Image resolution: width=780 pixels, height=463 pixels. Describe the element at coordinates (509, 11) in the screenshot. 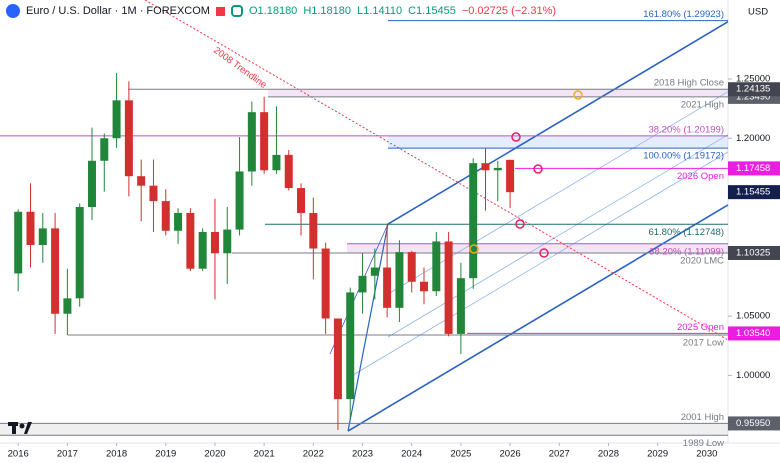

I see `ohlc-change: −0.02725 (−2.31%)` at that location.